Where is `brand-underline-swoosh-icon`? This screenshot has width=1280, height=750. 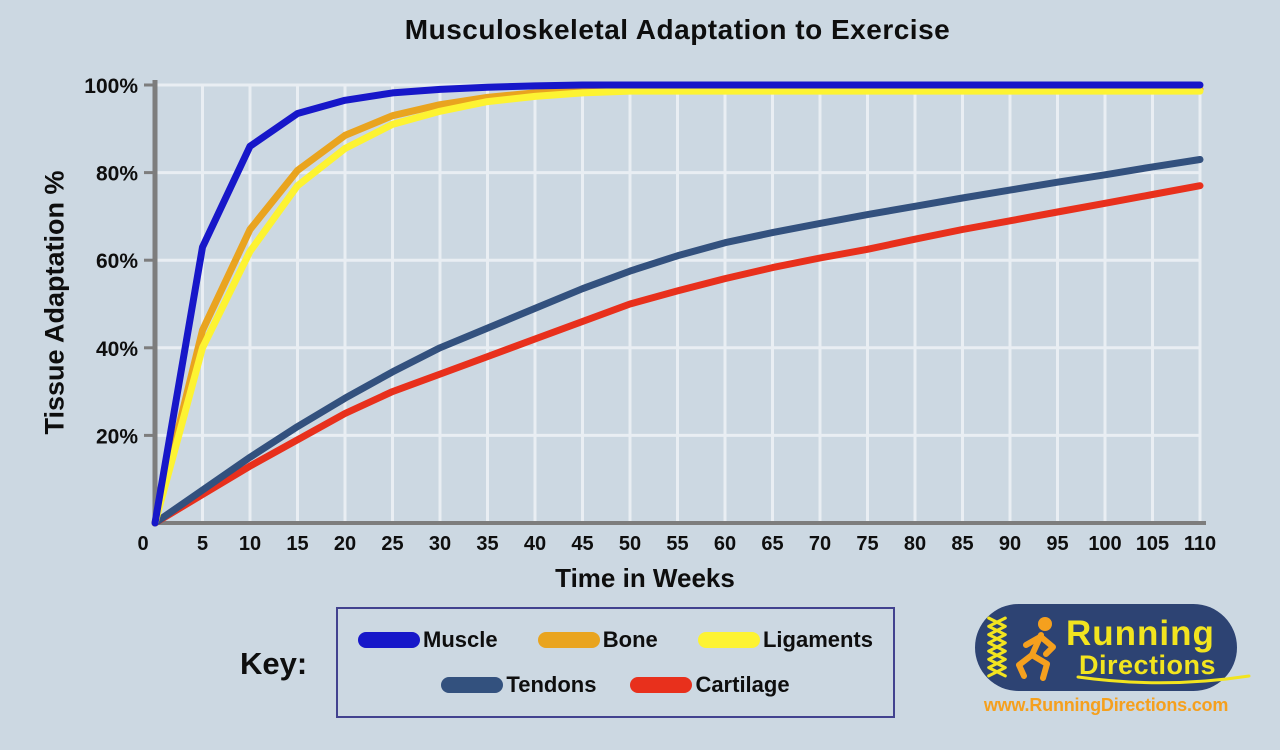 brand-underline-swoosh-icon is located at coordinates (1163, 679).